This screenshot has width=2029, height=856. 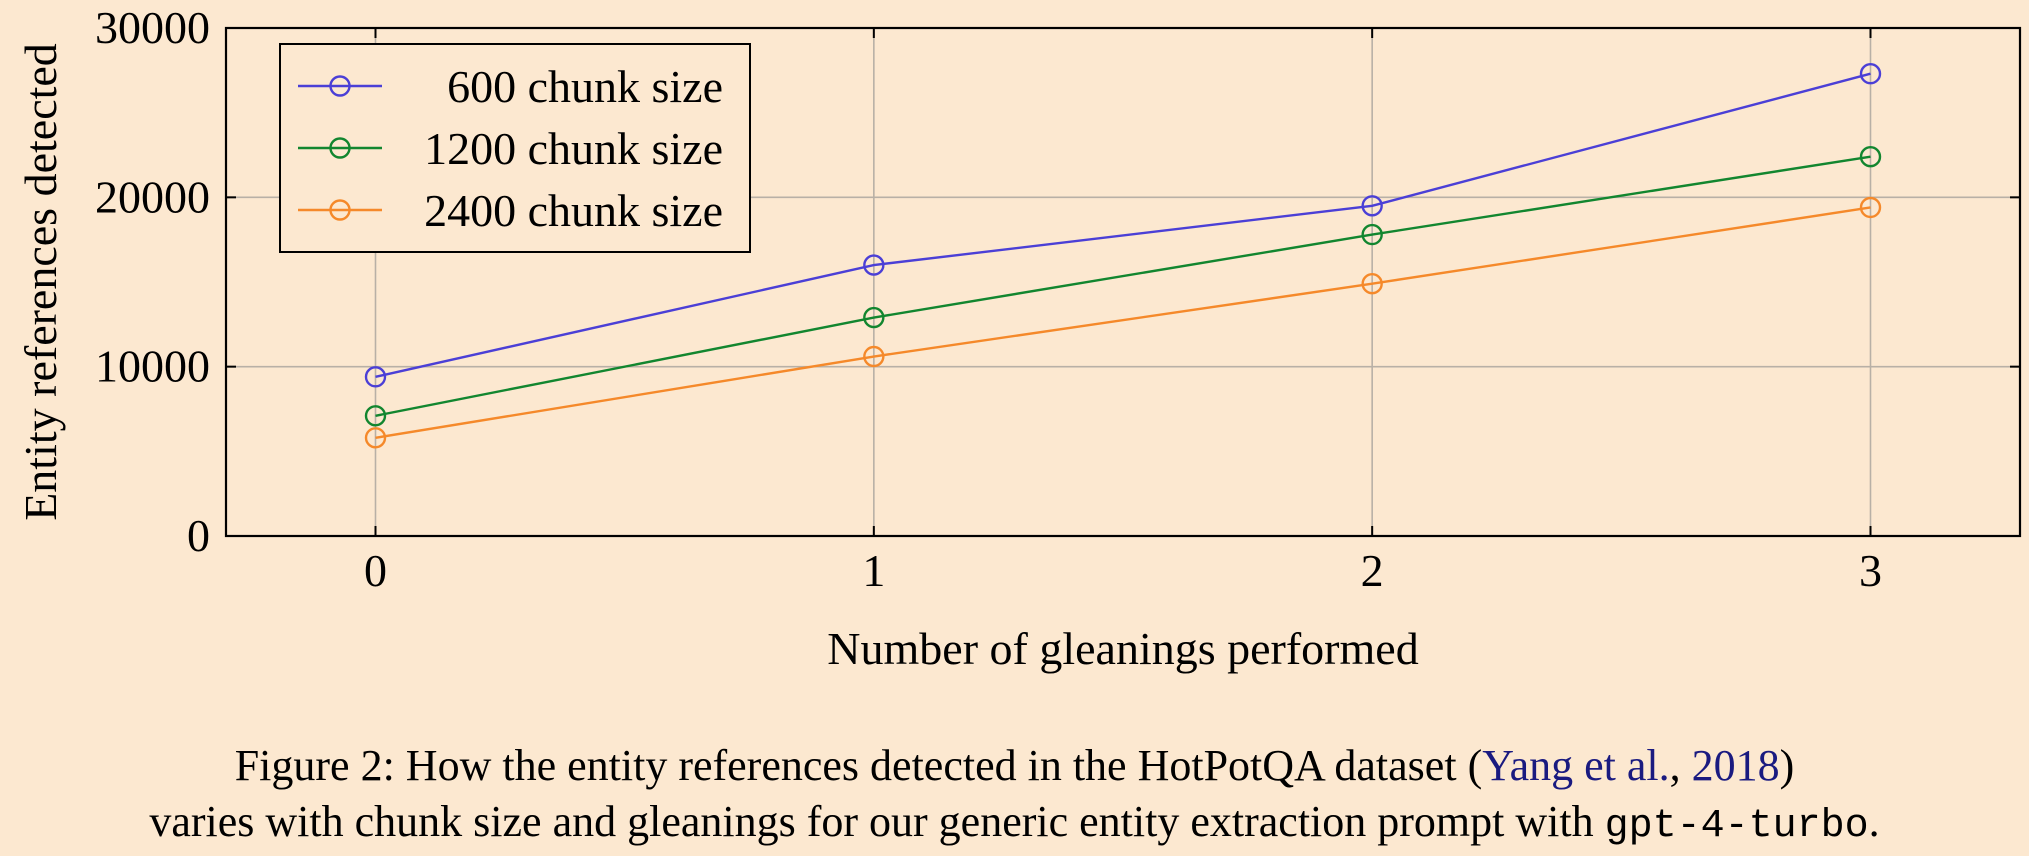 What do you see at coordinates (1372, 570) in the screenshot?
I see `x-tick-label: 2` at bounding box center [1372, 570].